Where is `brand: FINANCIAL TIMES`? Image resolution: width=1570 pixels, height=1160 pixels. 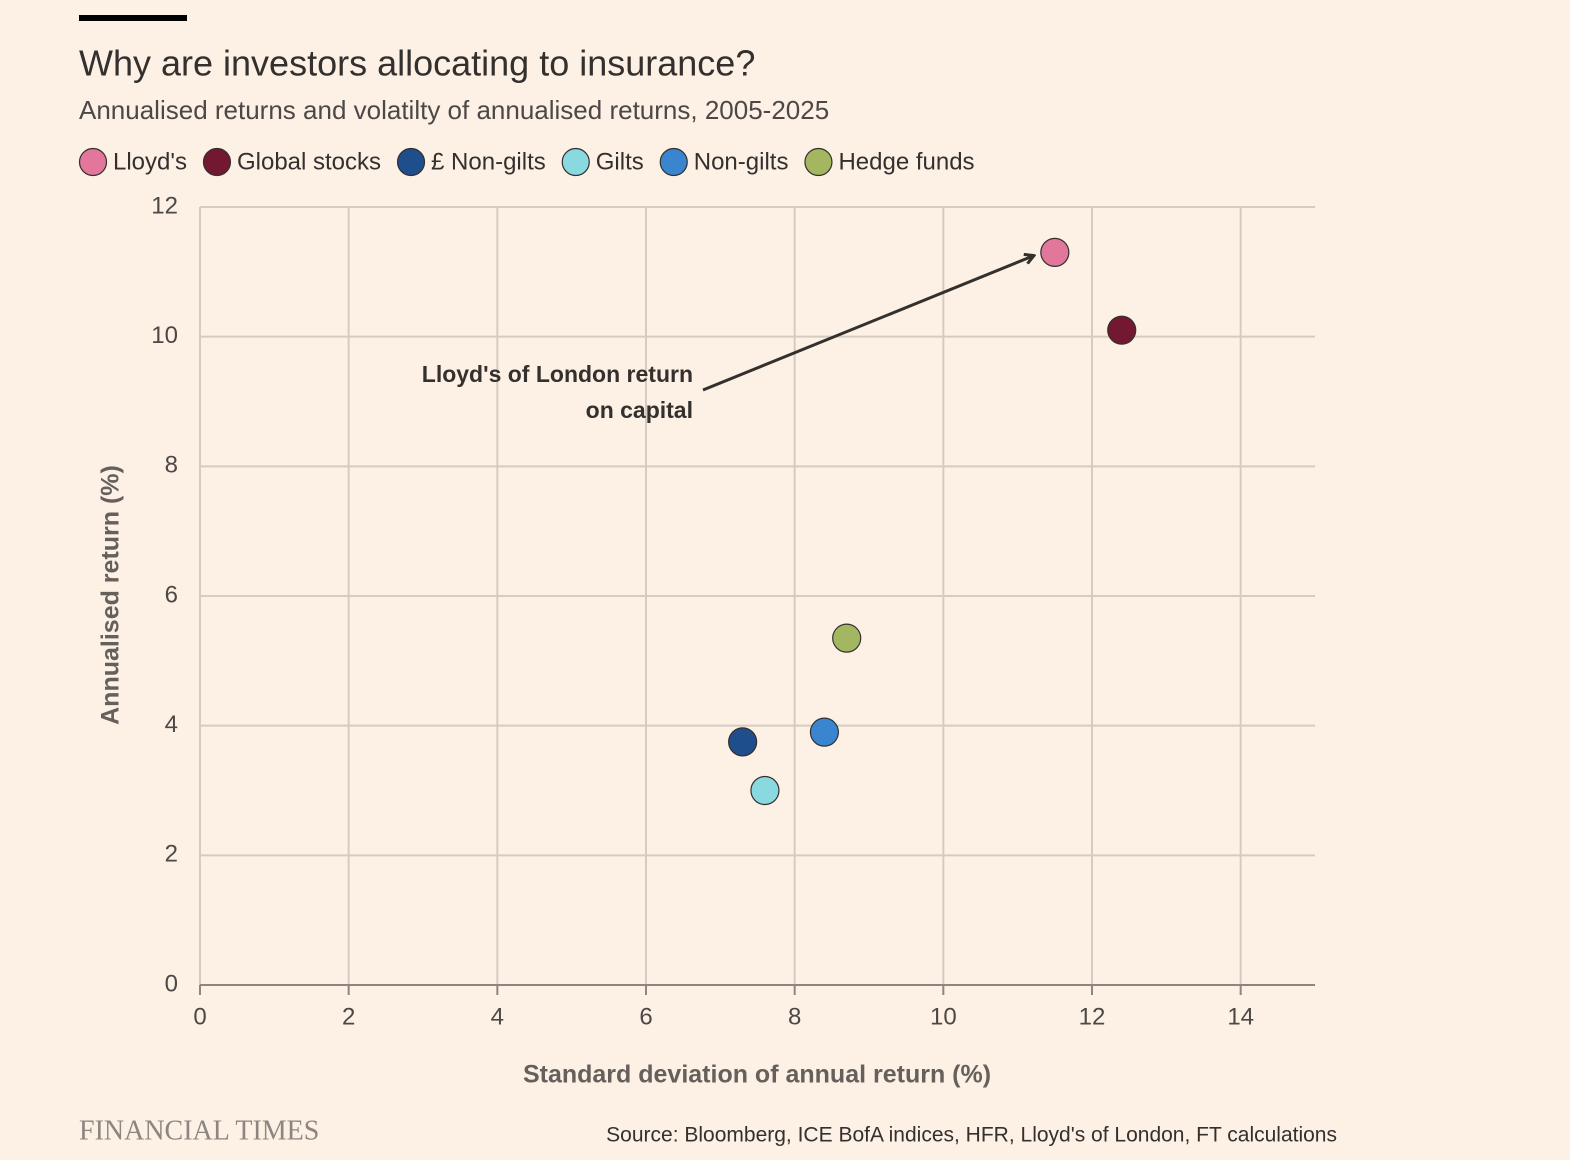 brand: FINANCIAL TIMES is located at coordinates (199, 1130).